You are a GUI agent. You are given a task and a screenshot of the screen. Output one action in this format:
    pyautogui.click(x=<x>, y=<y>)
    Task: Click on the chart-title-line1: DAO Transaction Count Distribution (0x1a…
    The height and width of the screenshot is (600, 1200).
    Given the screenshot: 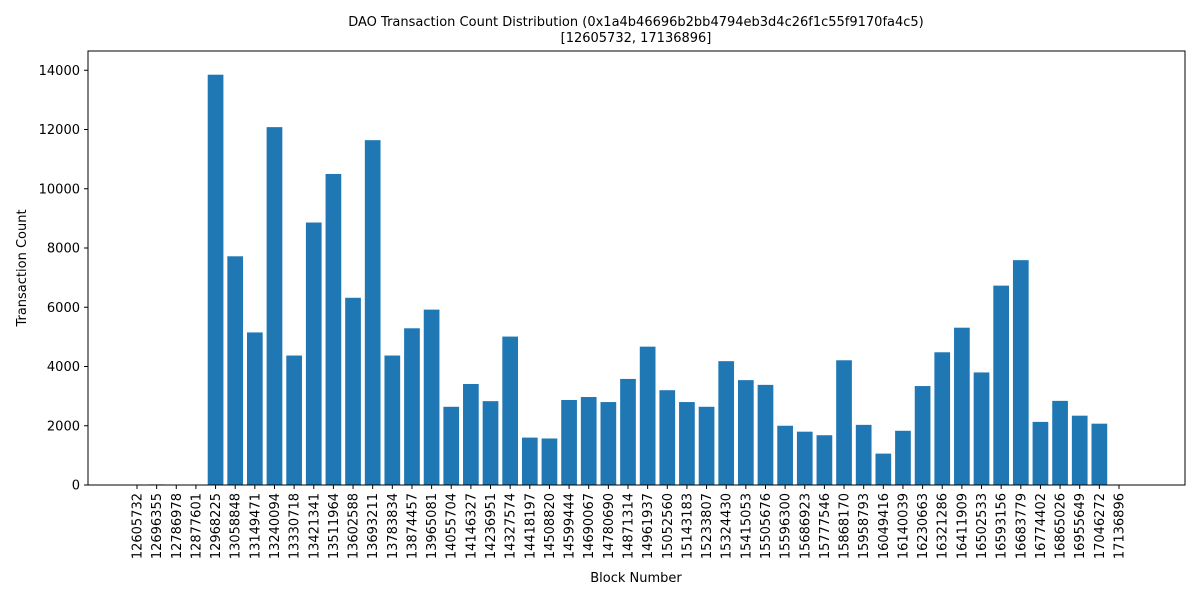 What is the action you would take?
    pyautogui.click(x=636, y=22)
    